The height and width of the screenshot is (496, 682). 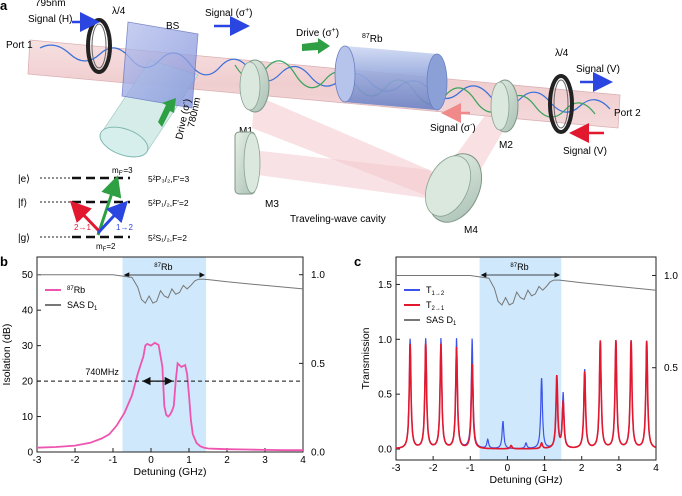 What do you see at coordinates (102, 372) in the screenshot?
I see `bandwidth-label: 740MHz` at bounding box center [102, 372].